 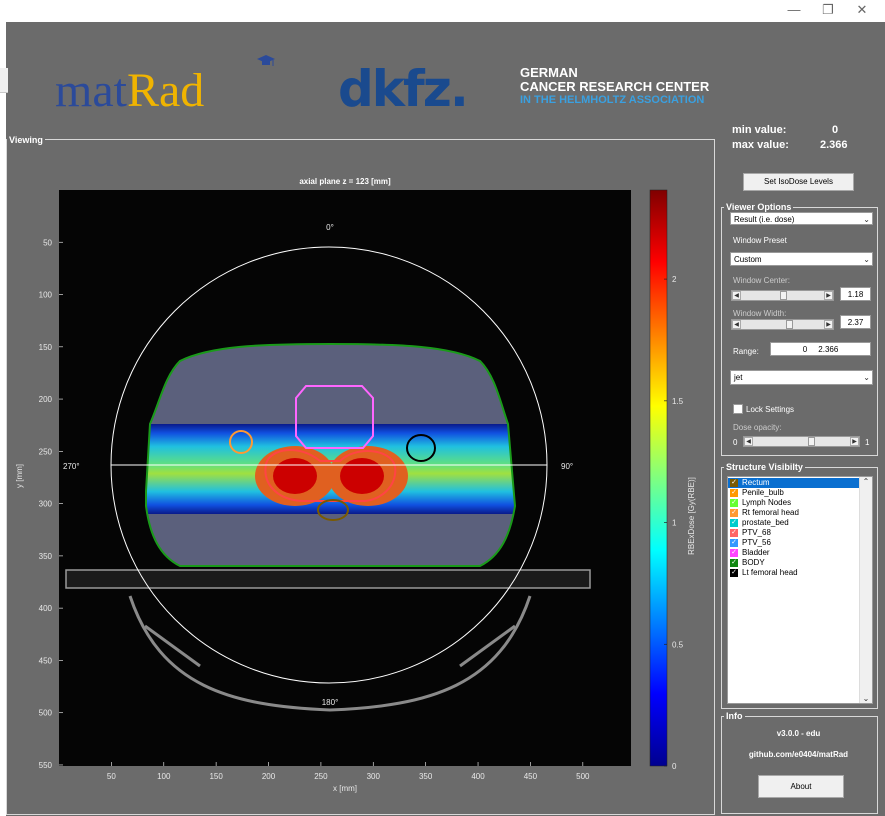 I want to click on structure-item-ptv-56: ✓ PTV_56, so click(x=794, y=543).